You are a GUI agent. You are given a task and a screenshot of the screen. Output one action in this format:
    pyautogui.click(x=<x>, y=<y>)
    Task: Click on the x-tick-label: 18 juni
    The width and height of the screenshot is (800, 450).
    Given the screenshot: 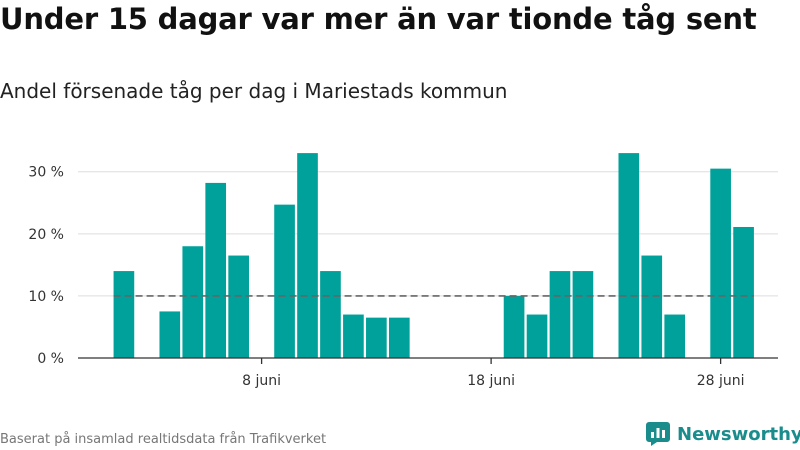 What is the action you would take?
    pyautogui.click(x=491, y=381)
    